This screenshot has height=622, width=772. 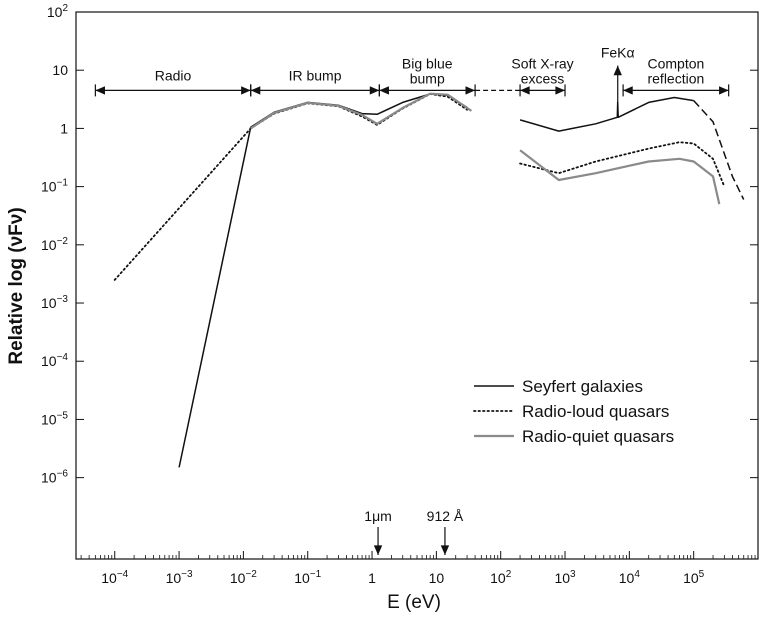 What do you see at coordinates (694, 577) in the screenshot?
I see `x-tick-label: 10⁵` at bounding box center [694, 577].